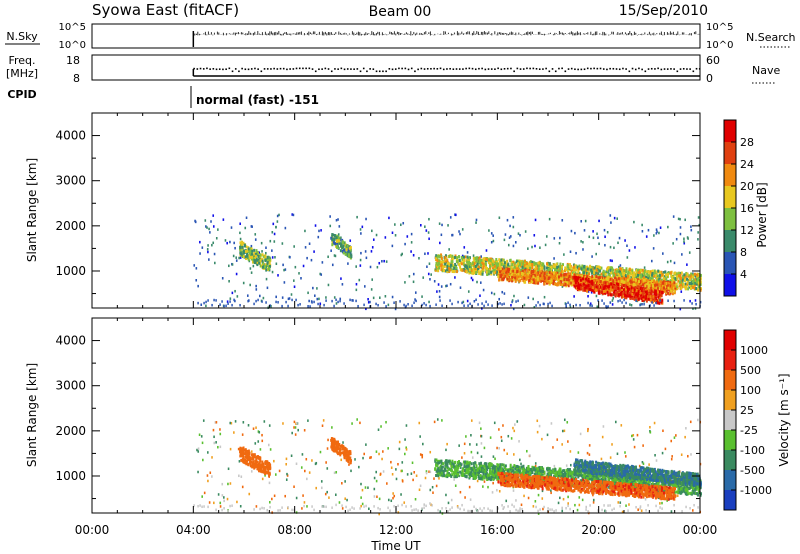 This screenshot has width=800, height=554. What do you see at coordinates (70, 271) in the screenshot?
I see `y-tick-label: 1000` at bounding box center [70, 271].